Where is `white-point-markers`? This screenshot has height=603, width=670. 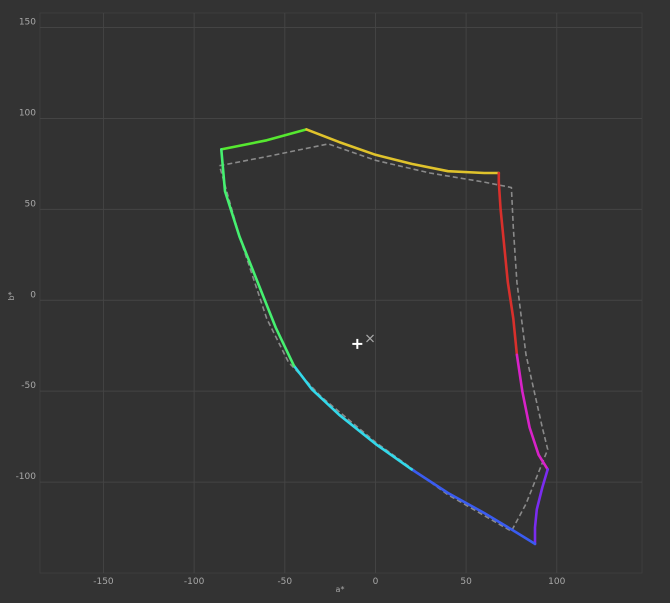
white-point-markers is located at coordinates (363, 341).